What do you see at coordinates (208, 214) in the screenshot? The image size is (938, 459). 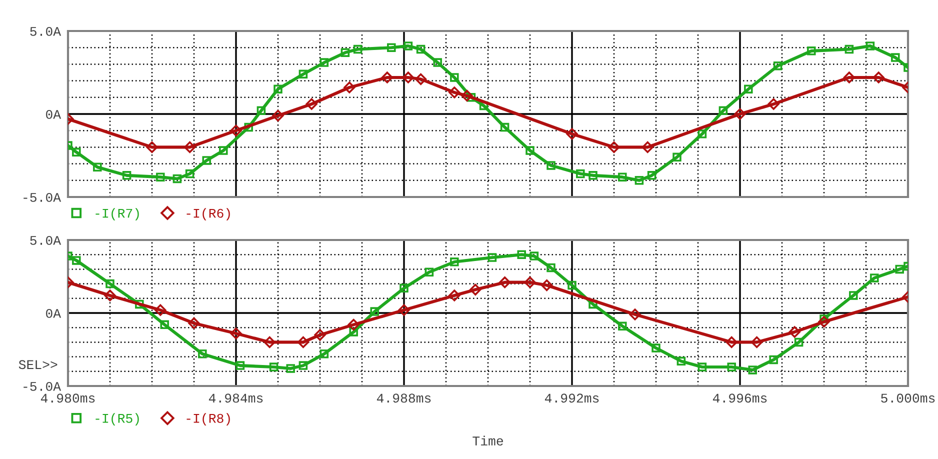 I see `legend-label: -I(R6)` at bounding box center [208, 214].